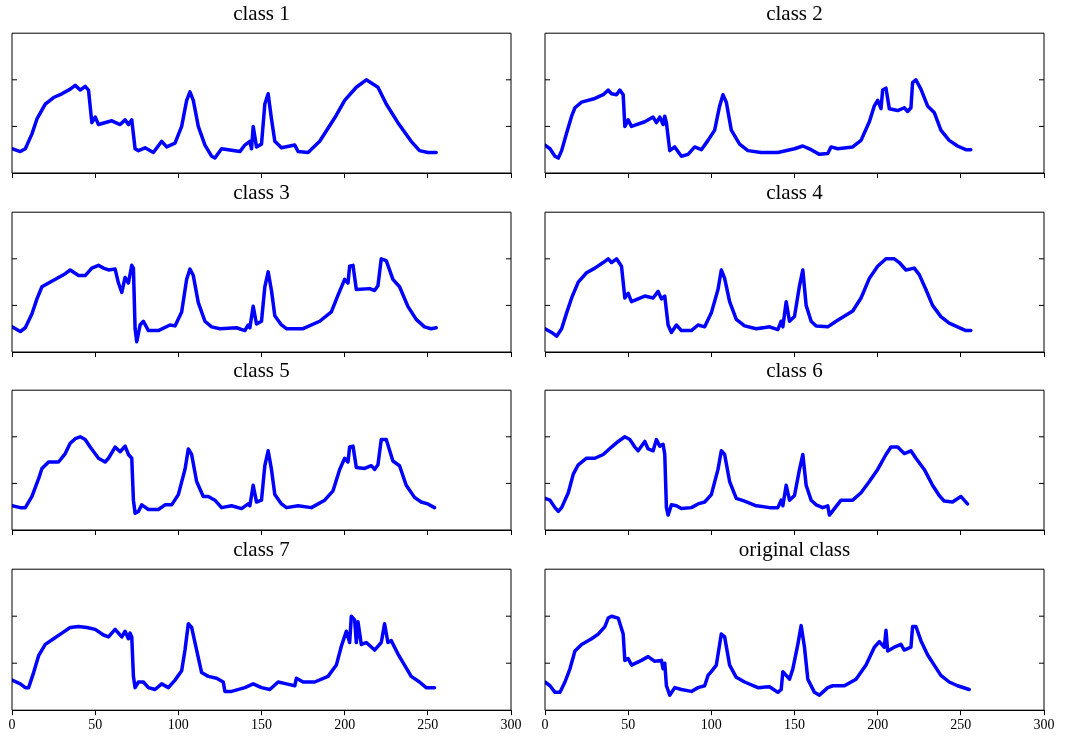 Image resolution: width=1066 pixels, height=736 pixels. Describe the element at coordinates (794, 548) in the screenshot. I see `chart-title: original class` at that location.